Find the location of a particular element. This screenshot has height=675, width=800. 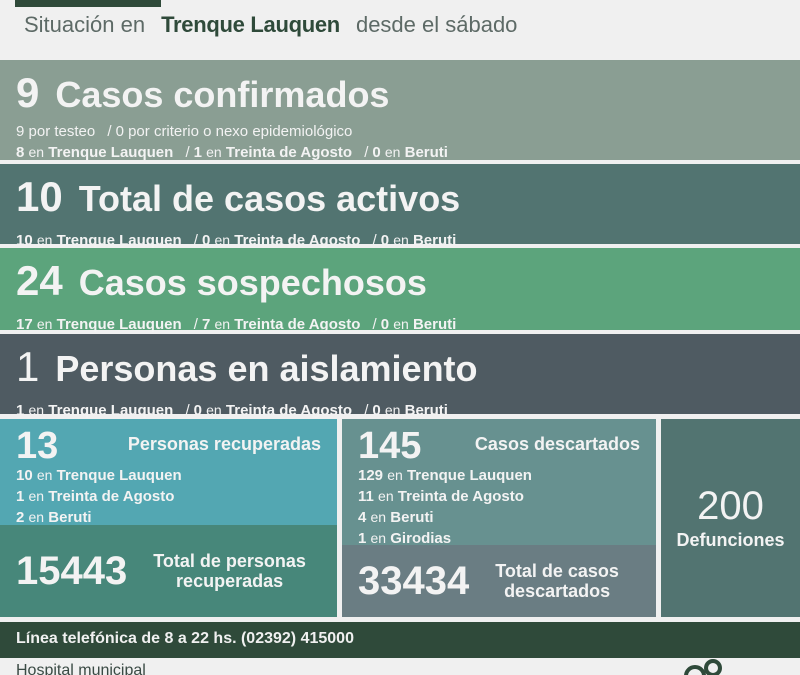

isolation-label: Personas en aislamiento is located at coordinates (266, 368).